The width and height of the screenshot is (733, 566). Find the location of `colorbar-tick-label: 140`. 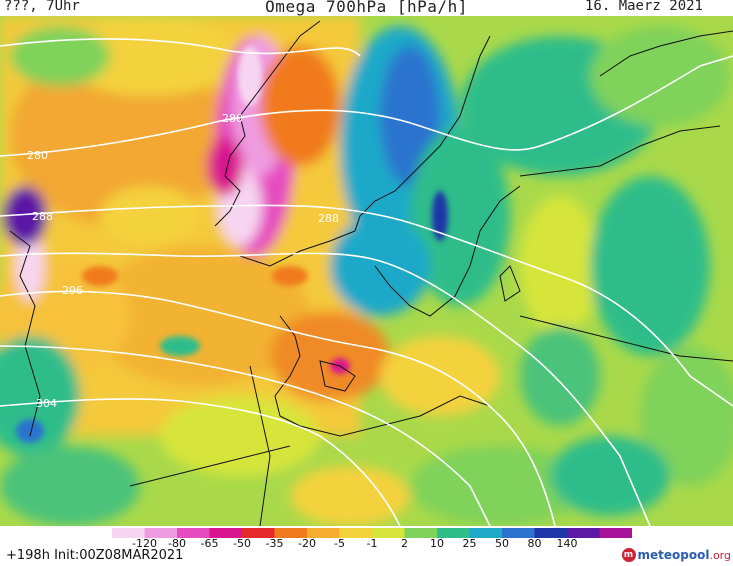

colorbar-tick-label: 140 is located at coordinates (567, 543).